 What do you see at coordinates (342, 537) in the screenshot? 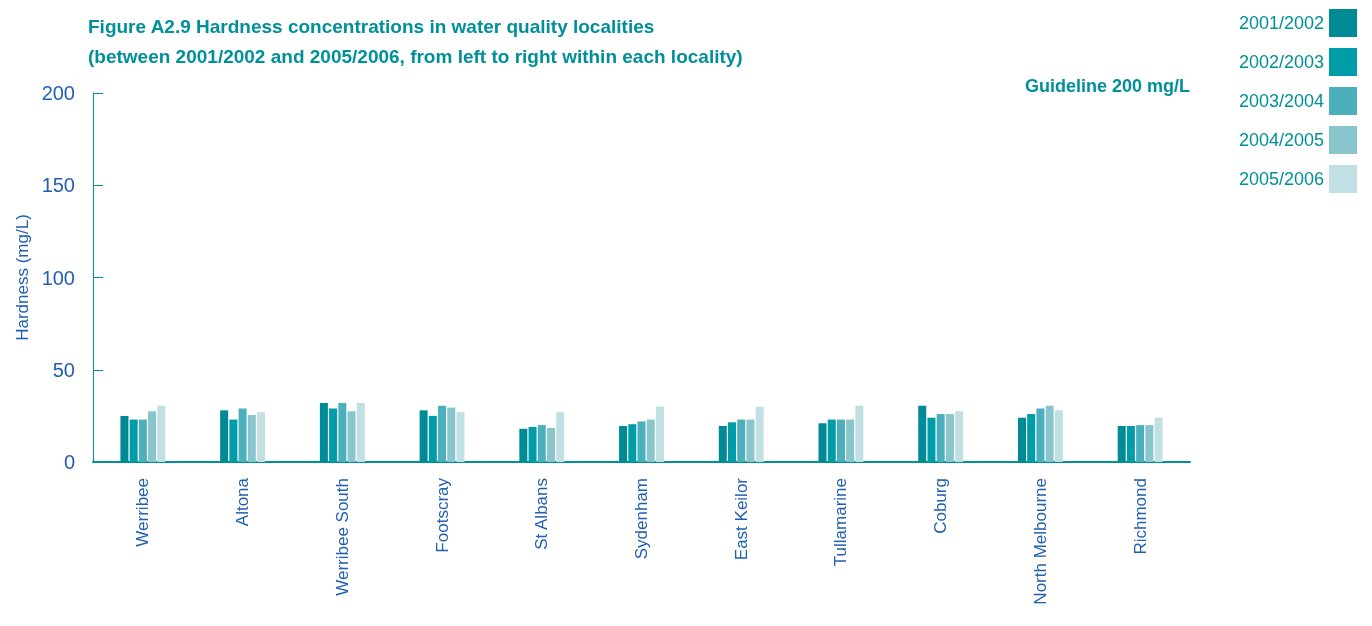
I see `x-tick-label: Werribee South` at bounding box center [342, 537].